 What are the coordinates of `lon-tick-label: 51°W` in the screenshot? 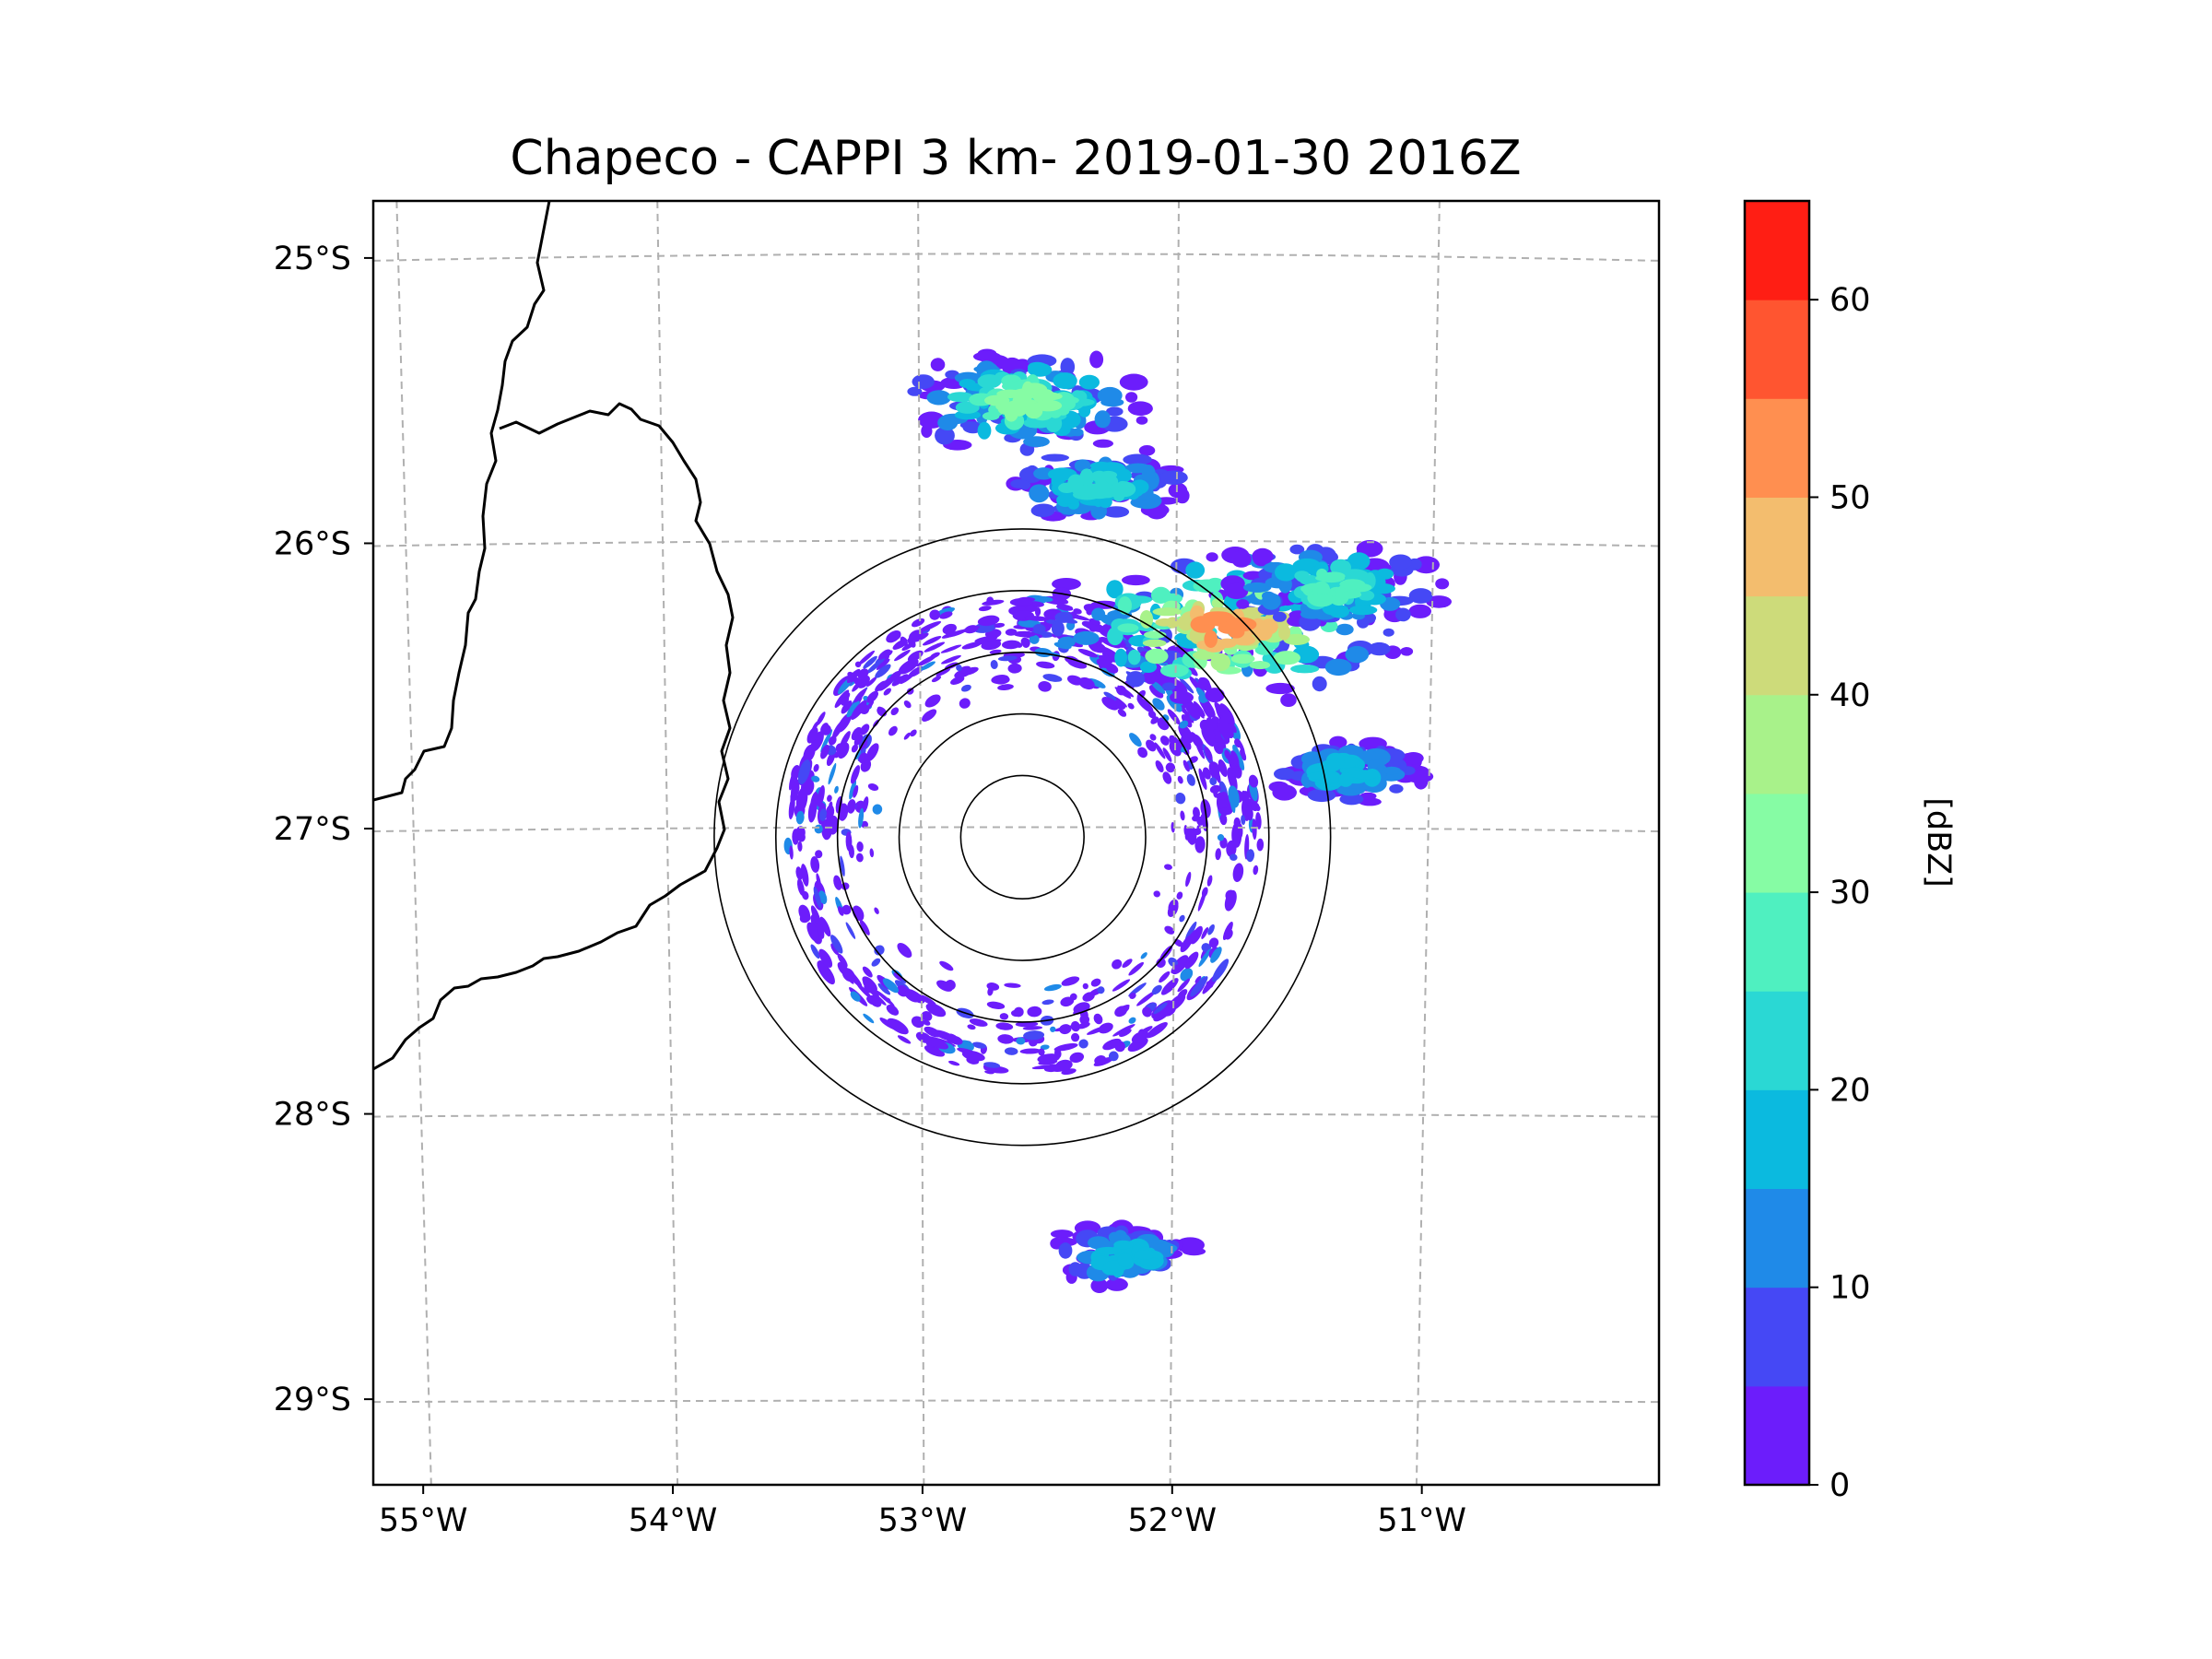 It's located at (1421, 1520).